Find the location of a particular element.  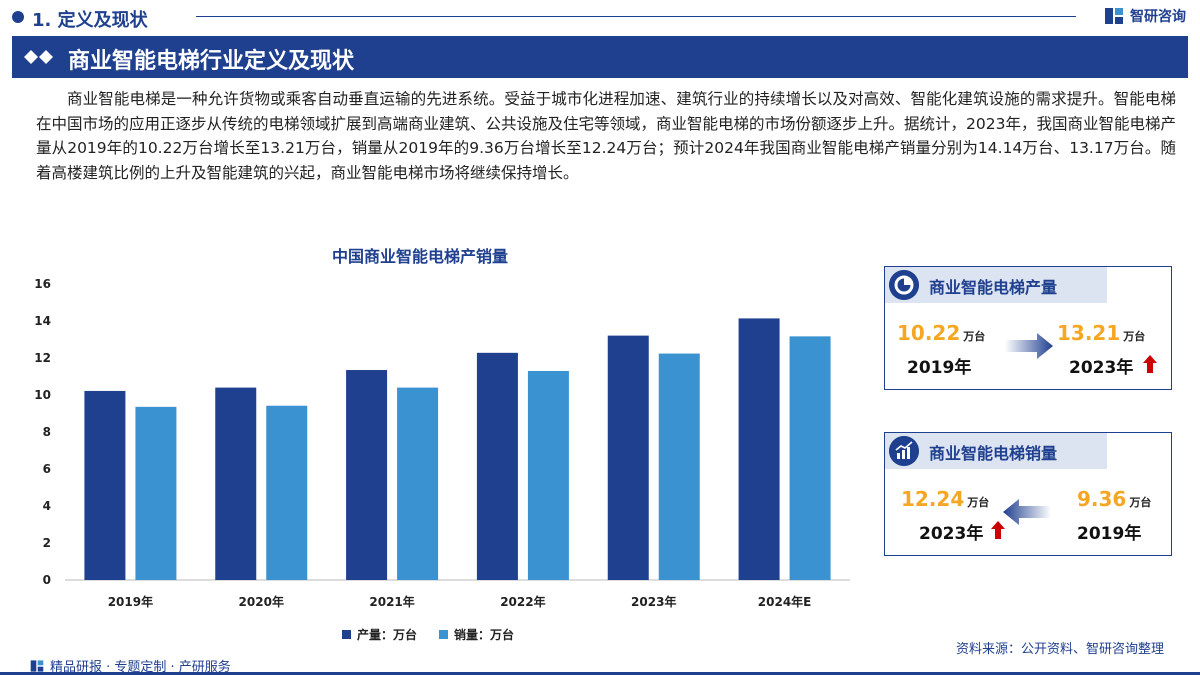

y-tick-label: 6 is located at coordinates (47, 469).